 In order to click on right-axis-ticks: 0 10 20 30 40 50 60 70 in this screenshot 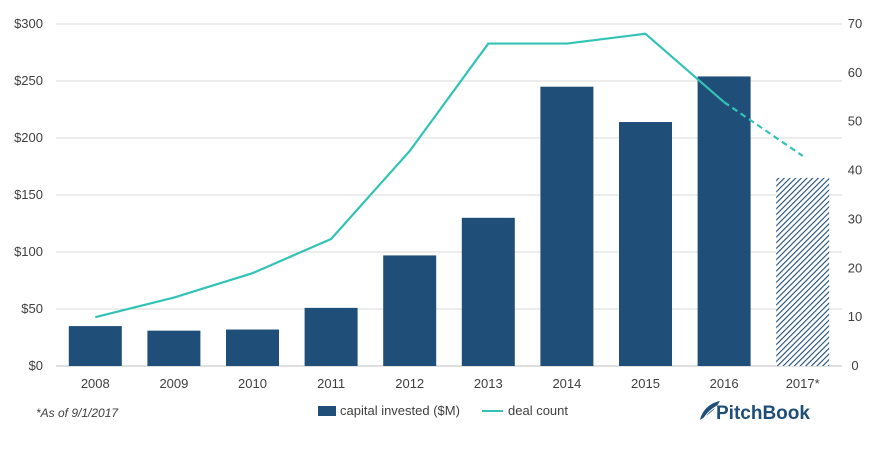, I will do `click(855, 194)`.